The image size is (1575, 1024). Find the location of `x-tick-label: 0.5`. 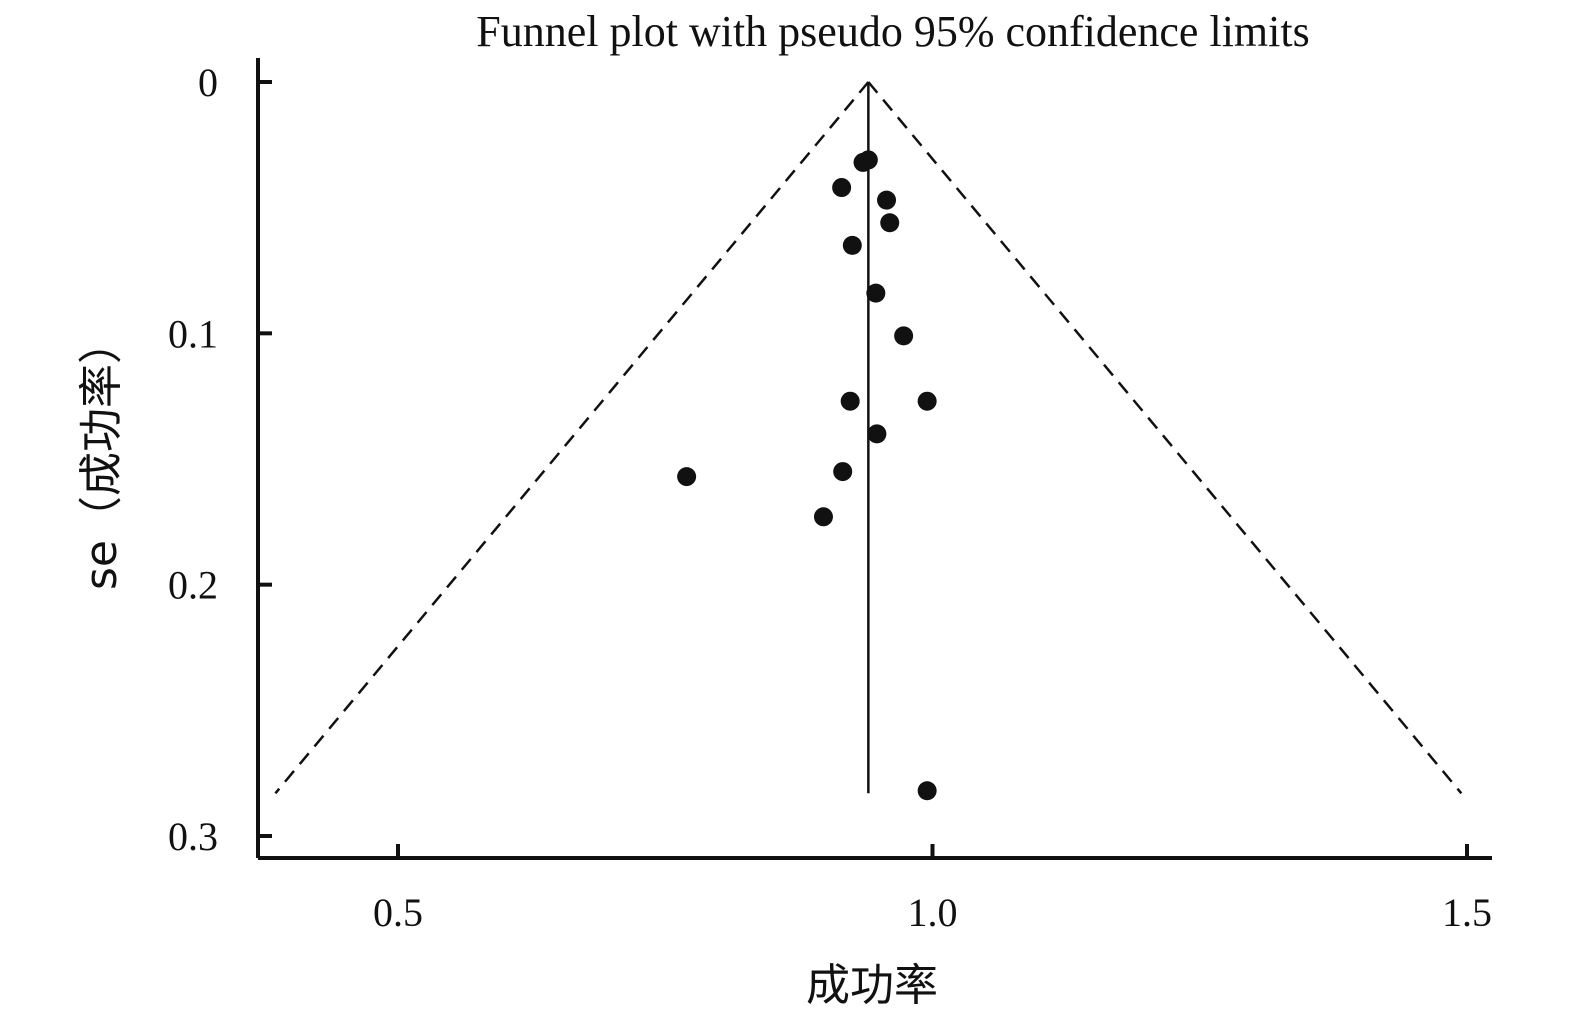

x-tick-label: 0.5 is located at coordinates (398, 912).